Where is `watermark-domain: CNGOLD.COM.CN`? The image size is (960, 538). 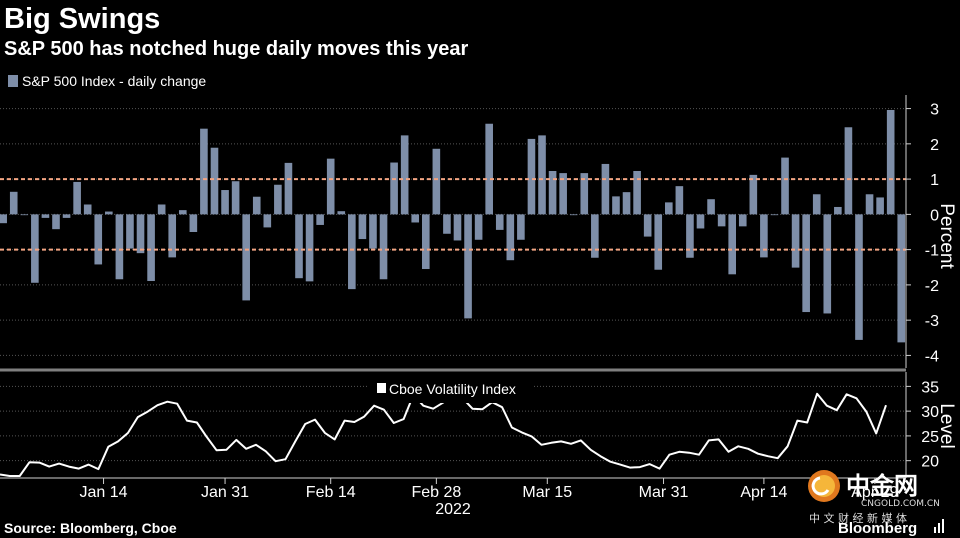 watermark-domain: CNGOLD.COM.CN is located at coordinates (900, 504).